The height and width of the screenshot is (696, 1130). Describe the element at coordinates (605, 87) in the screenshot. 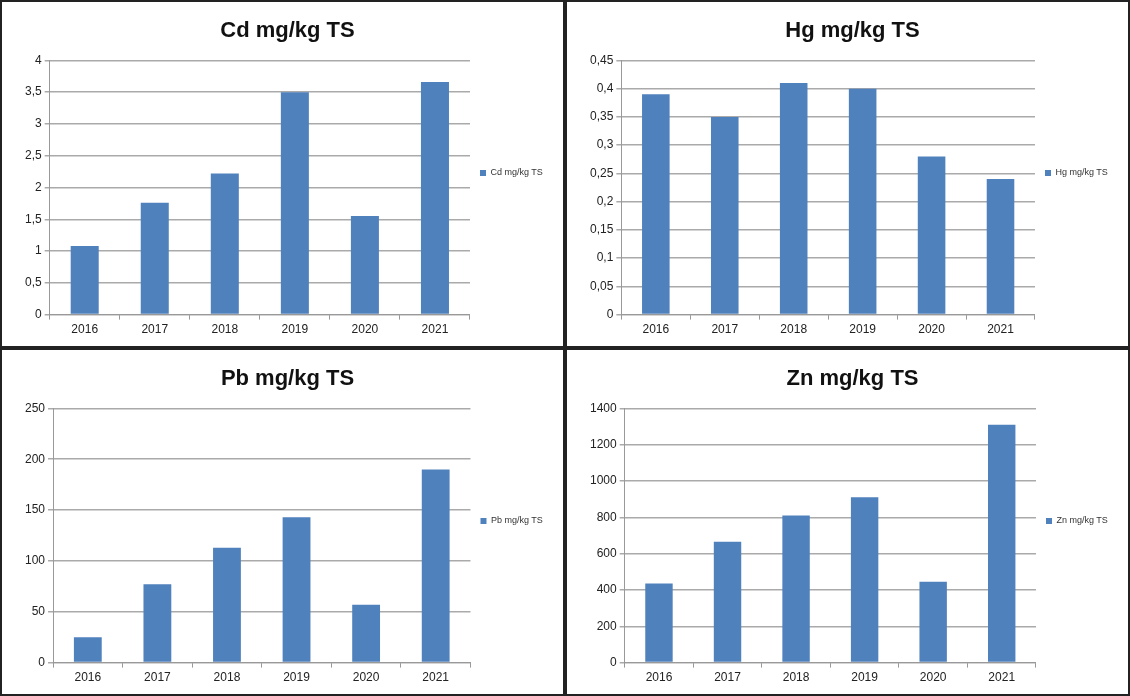

I see `y-tick-label: 0,4` at that location.